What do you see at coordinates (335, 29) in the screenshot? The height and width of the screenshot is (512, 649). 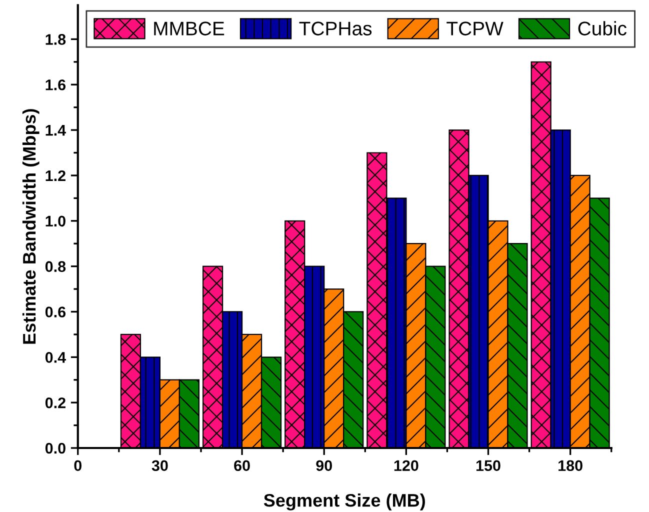 I see `legend-label: TCPHas` at bounding box center [335, 29].